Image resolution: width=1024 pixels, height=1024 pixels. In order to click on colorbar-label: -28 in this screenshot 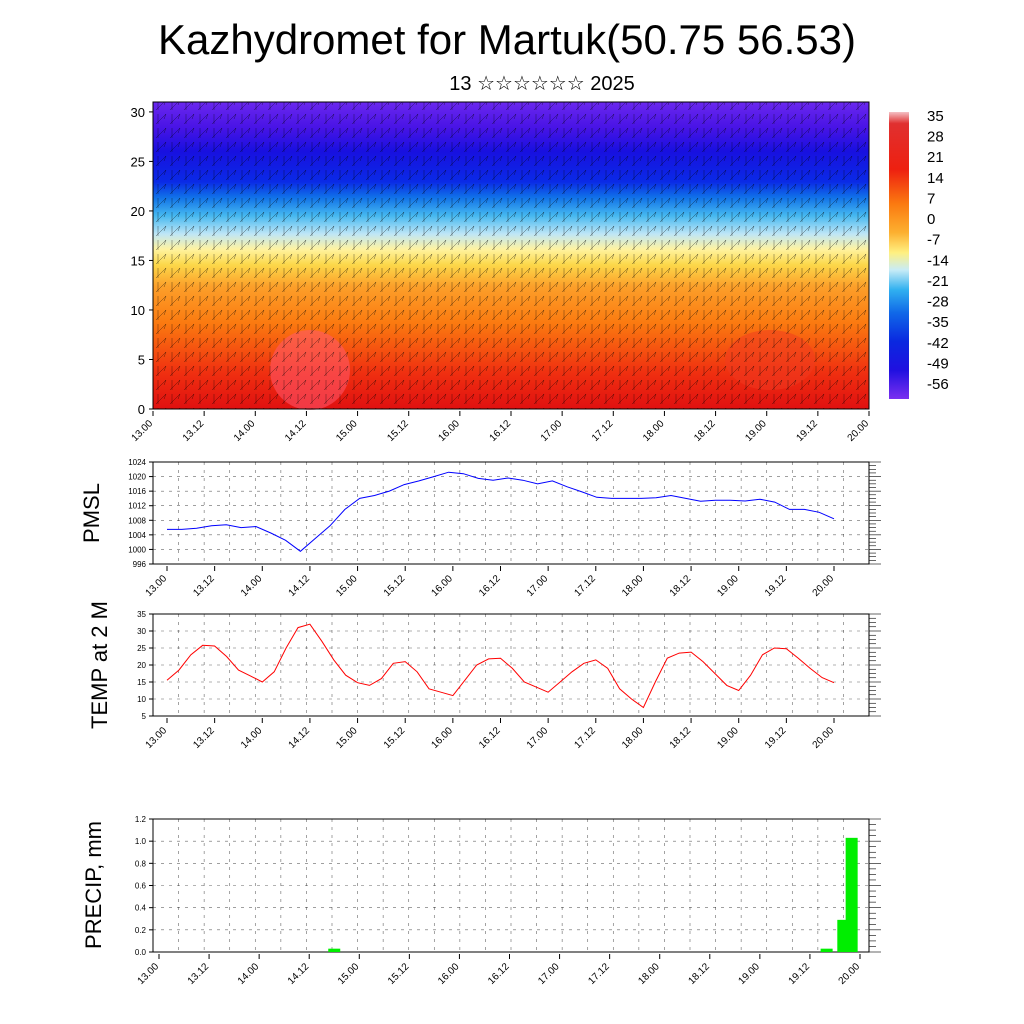, I will do `click(938, 302)`.